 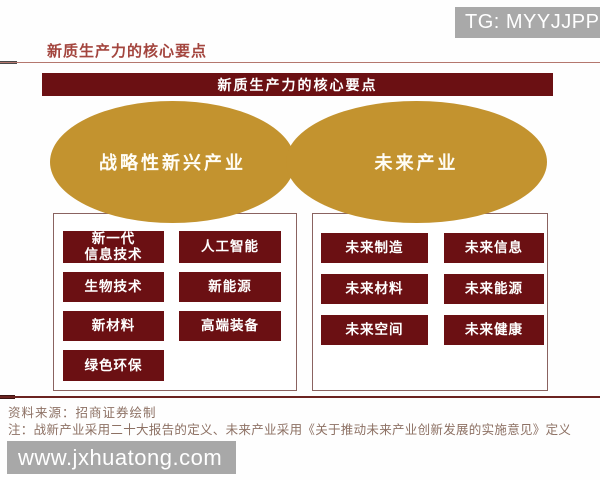 I want to click on industry-box: 未来健康, so click(x=494, y=330).